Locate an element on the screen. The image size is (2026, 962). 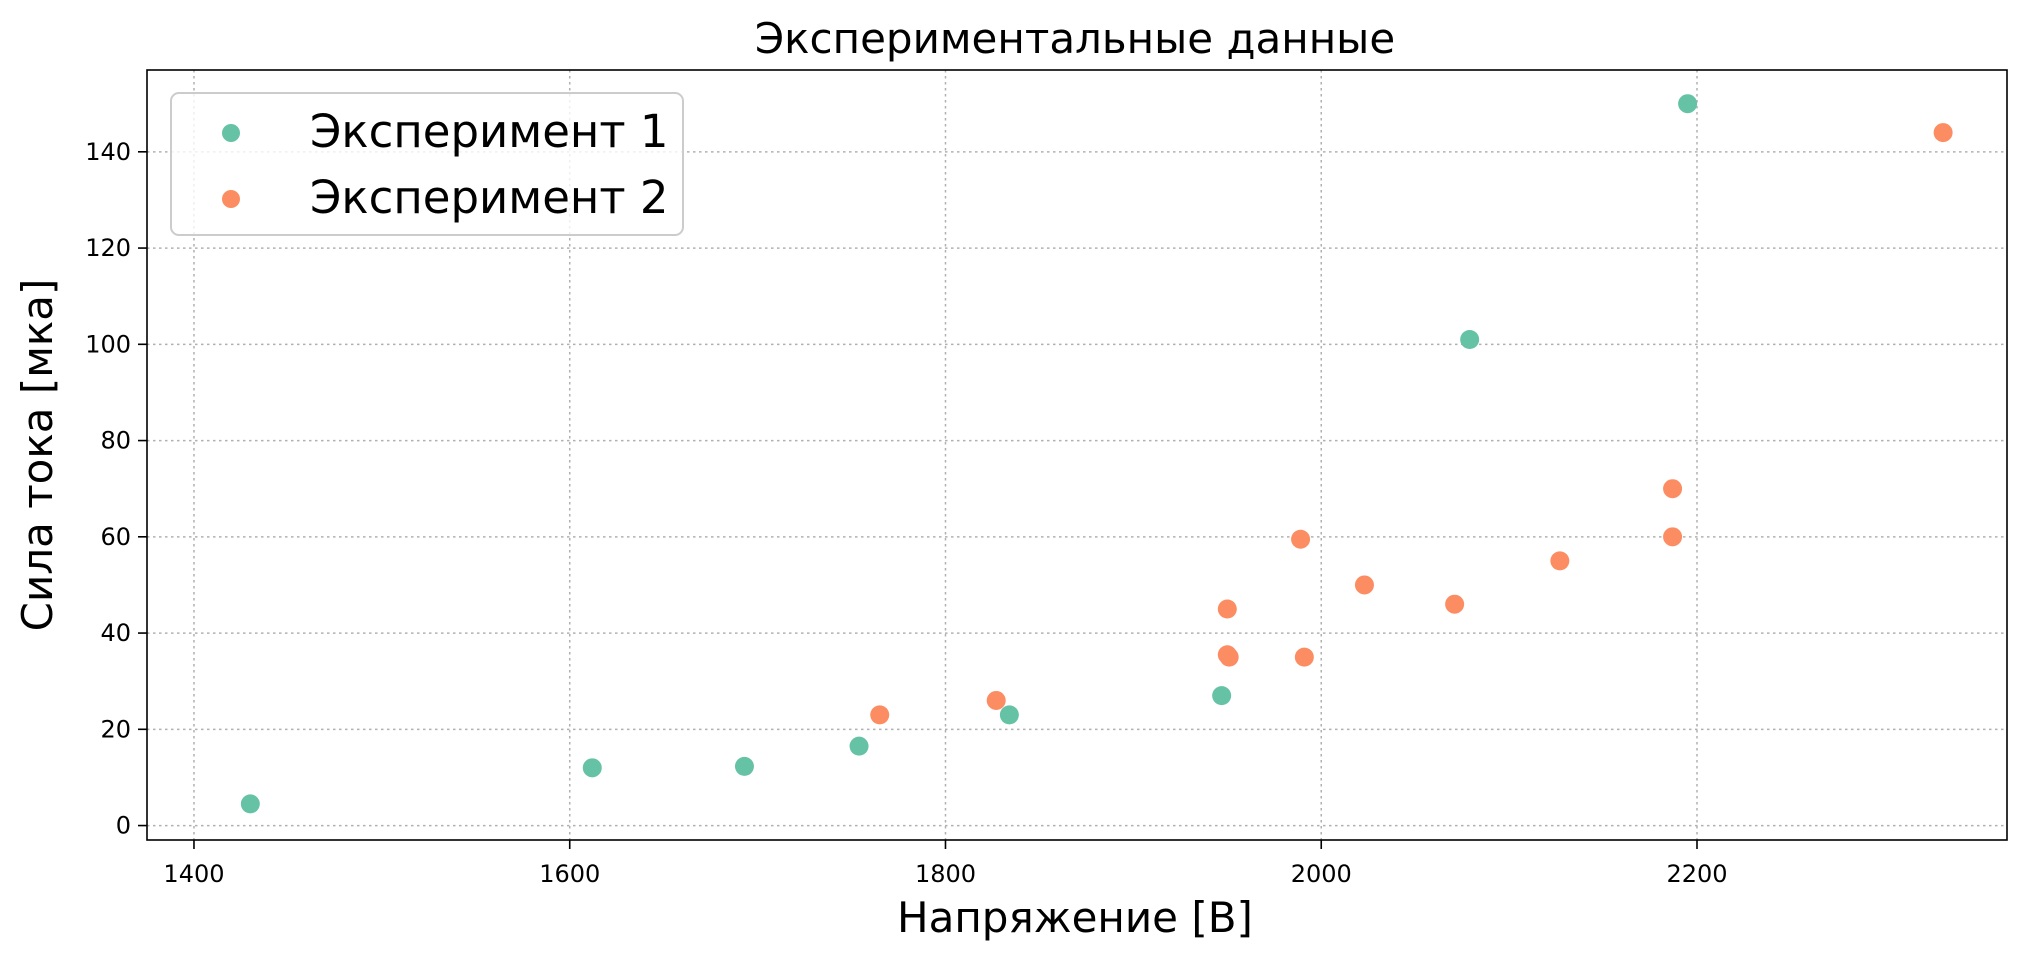
legend: Эксперимент 1 Эксперимент 2 is located at coordinates (427, 164).